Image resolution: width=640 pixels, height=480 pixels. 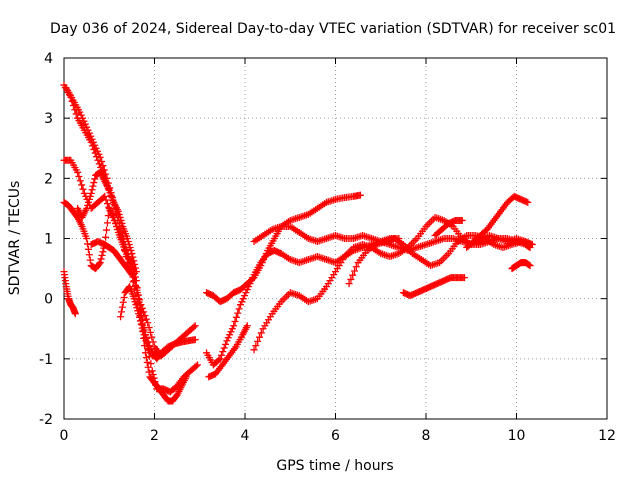 What do you see at coordinates (334, 466) in the screenshot?
I see `x-axis-label: GPS time / hours` at bounding box center [334, 466].